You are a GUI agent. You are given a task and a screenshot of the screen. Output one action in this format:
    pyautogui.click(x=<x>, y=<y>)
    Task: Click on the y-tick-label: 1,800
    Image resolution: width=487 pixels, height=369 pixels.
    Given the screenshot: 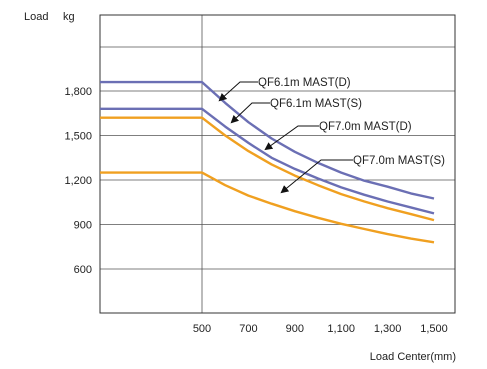 What is the action you would take?
    pyautogui.click(x=78, y=92)
    